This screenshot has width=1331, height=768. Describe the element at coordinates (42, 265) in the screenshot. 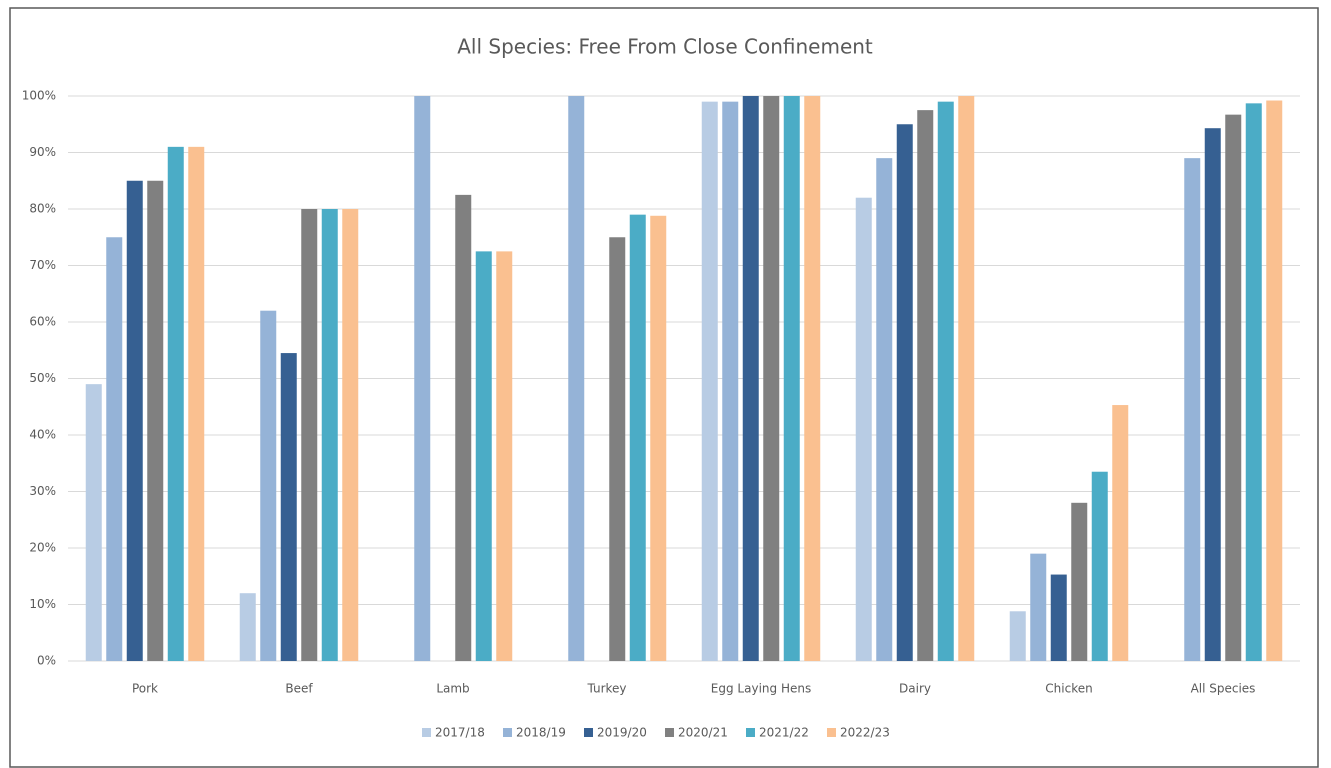

I see `y-tick-label: 70%` at that location.